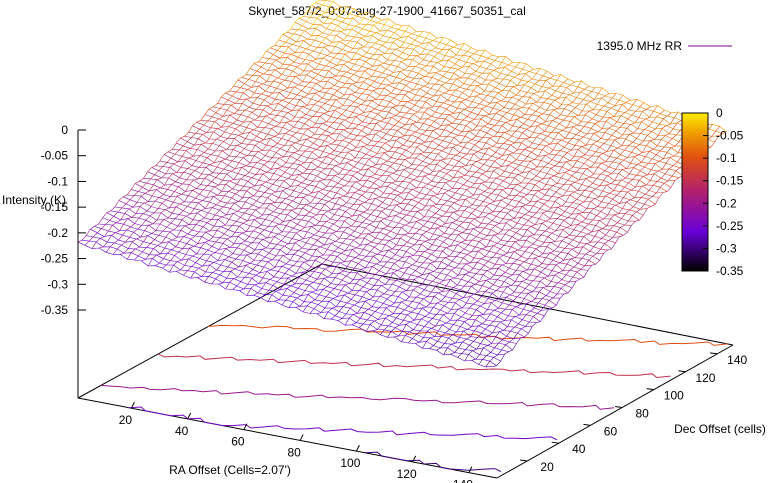  Describe the element at coordinates (640, 46) in the screenshot. I see `legend-label: 1395.0 MHz RR` at that location.